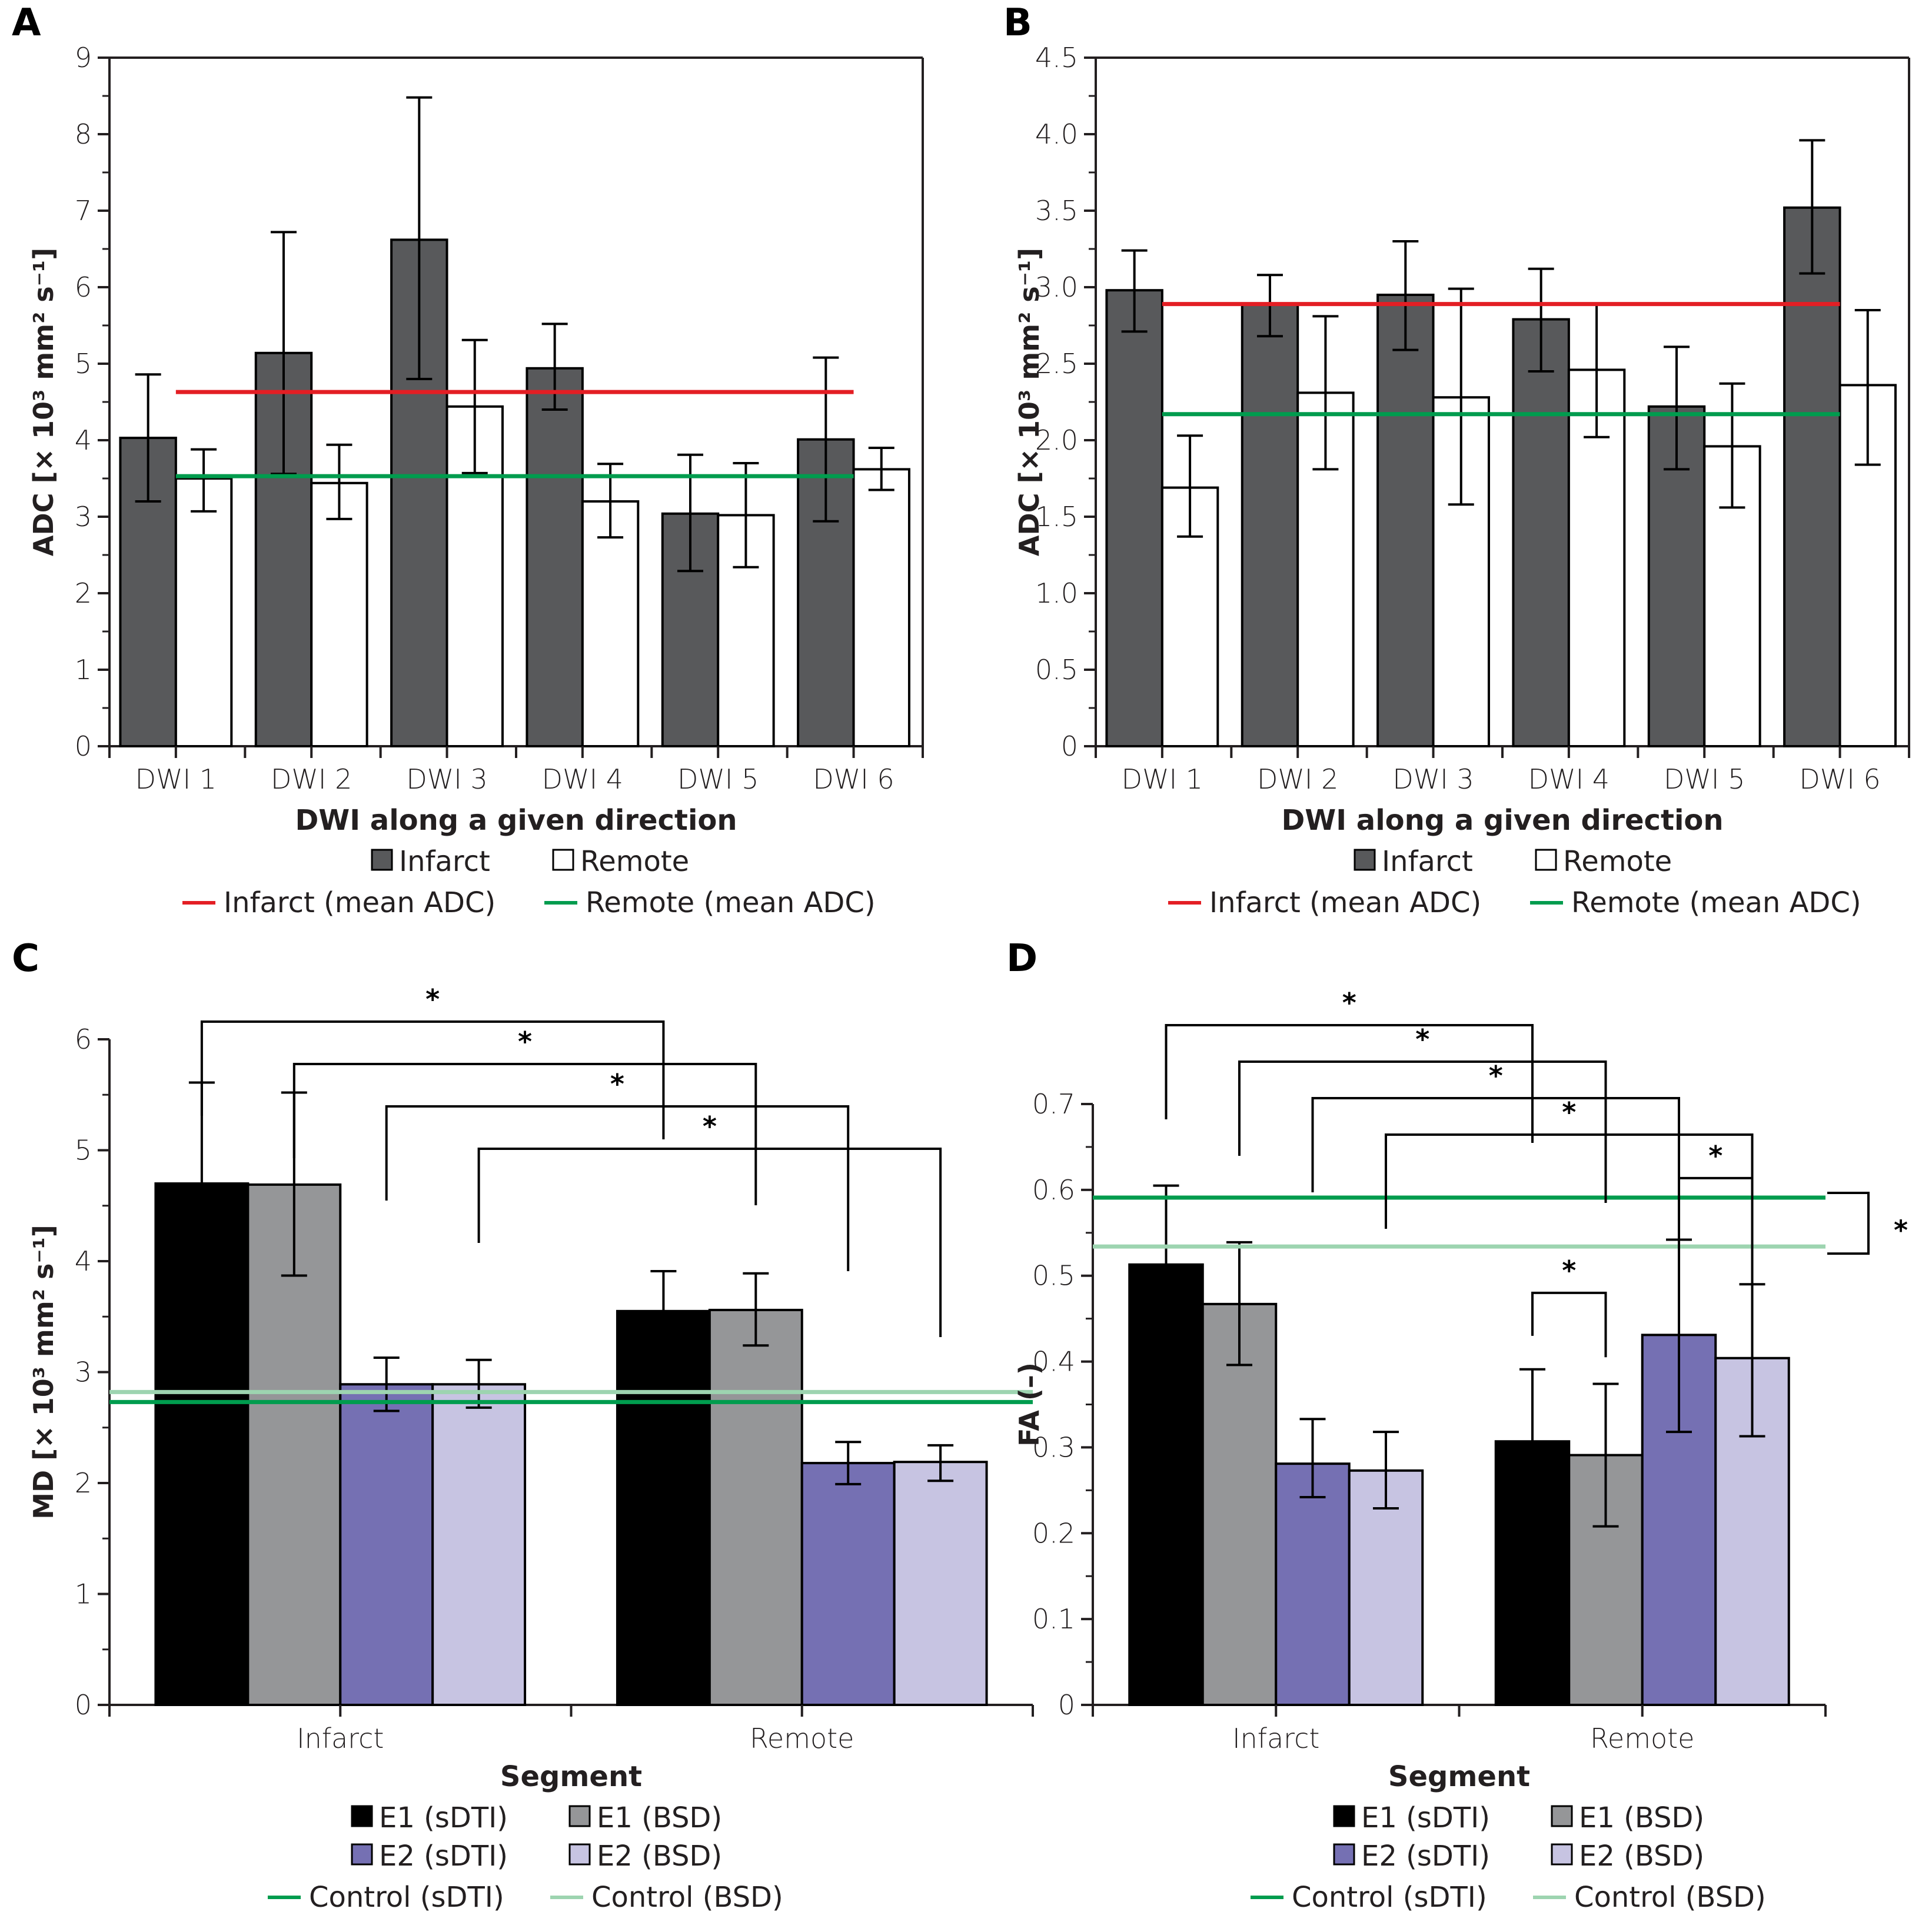 The height and width of the screenshot is (1925, 1932). I want to click on legend-item: Control (BSD), so click(666, 1897).